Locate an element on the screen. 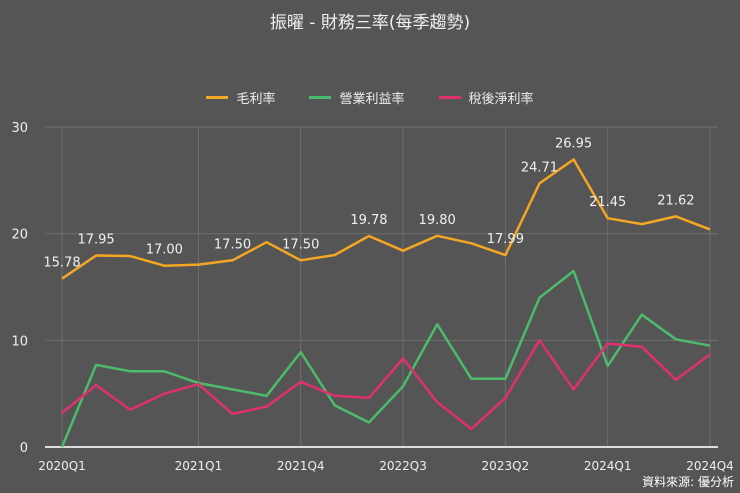 This screenshot has height=493, width=740. data-label: 21.45 is located at coordinates (607, 202).